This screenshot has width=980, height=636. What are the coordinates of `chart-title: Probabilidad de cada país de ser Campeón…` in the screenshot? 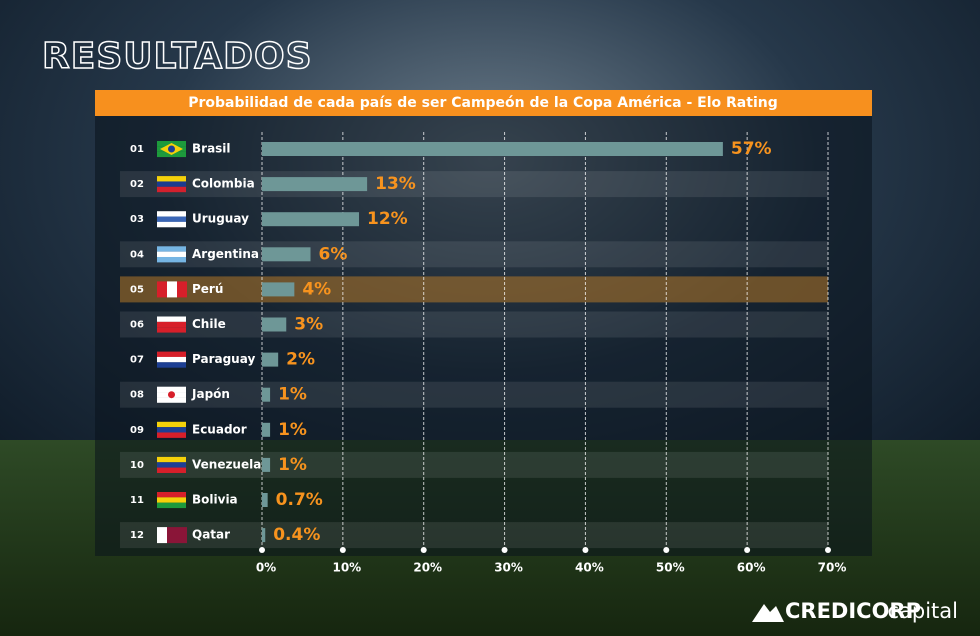 It's located at (483, 103).